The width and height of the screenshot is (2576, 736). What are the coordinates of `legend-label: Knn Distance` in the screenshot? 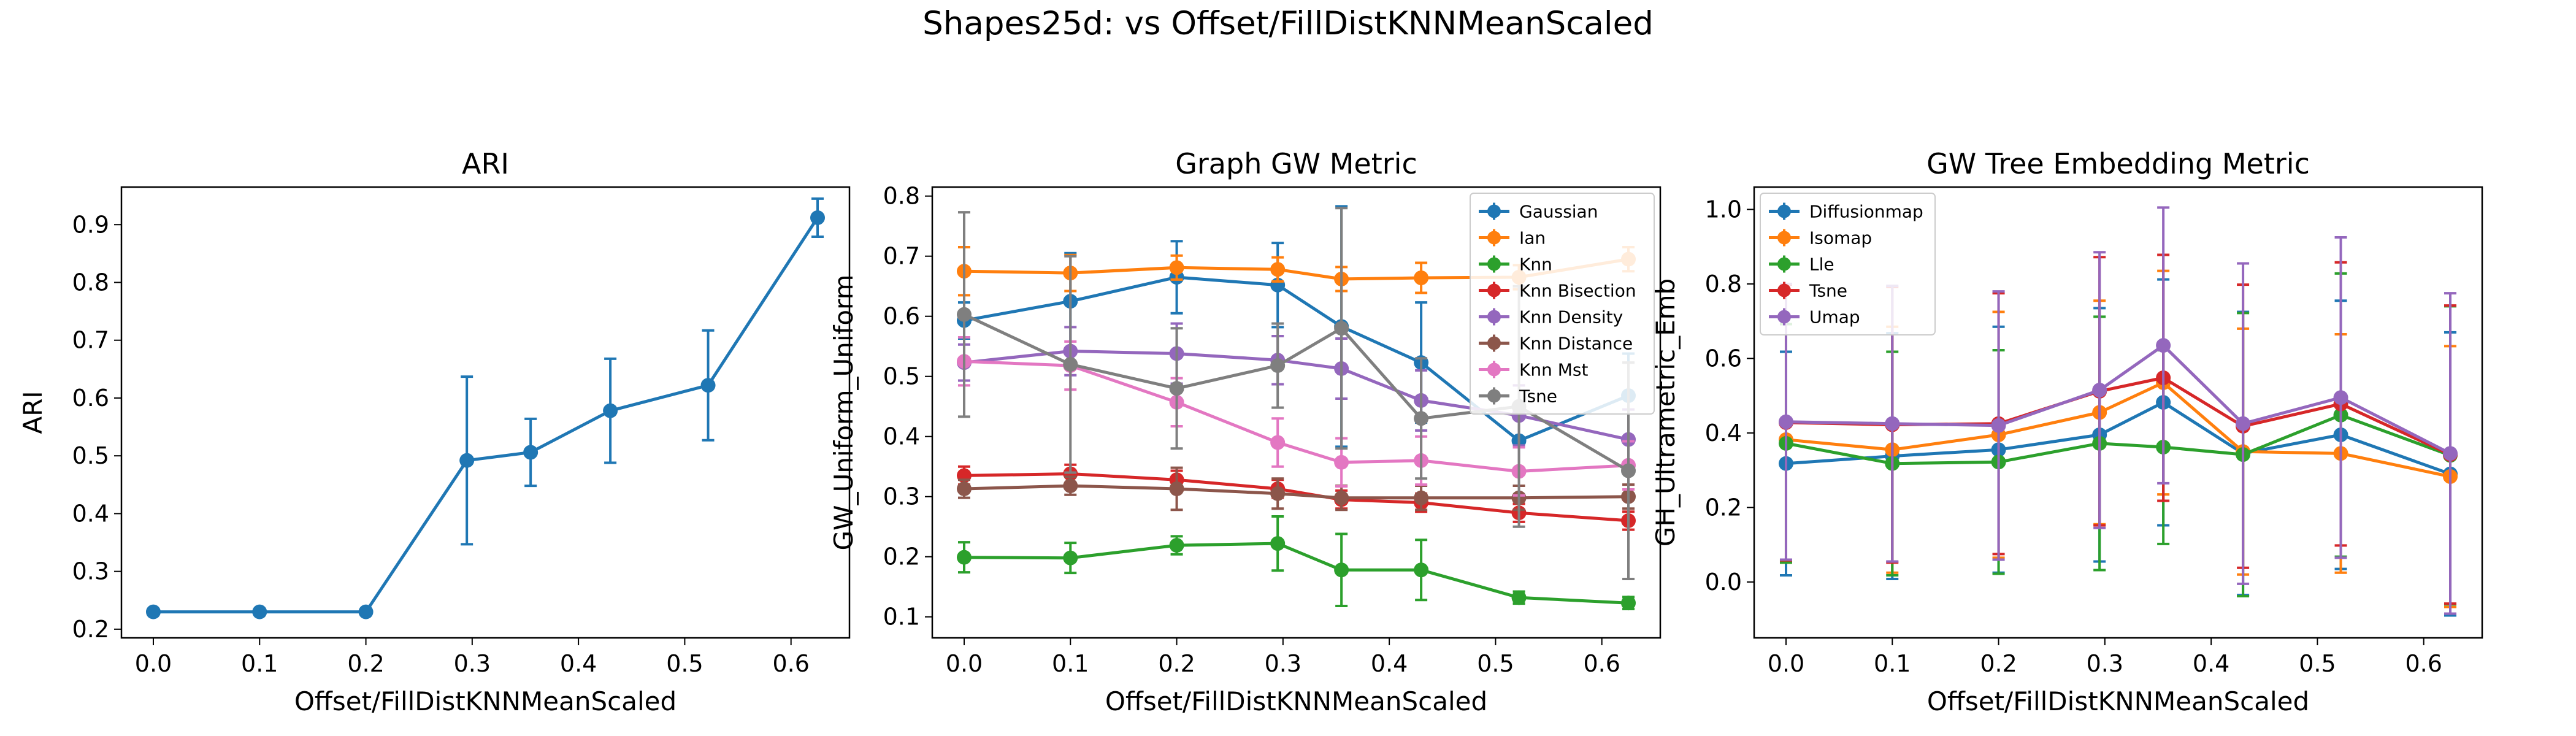 It's located at (1576, 344).